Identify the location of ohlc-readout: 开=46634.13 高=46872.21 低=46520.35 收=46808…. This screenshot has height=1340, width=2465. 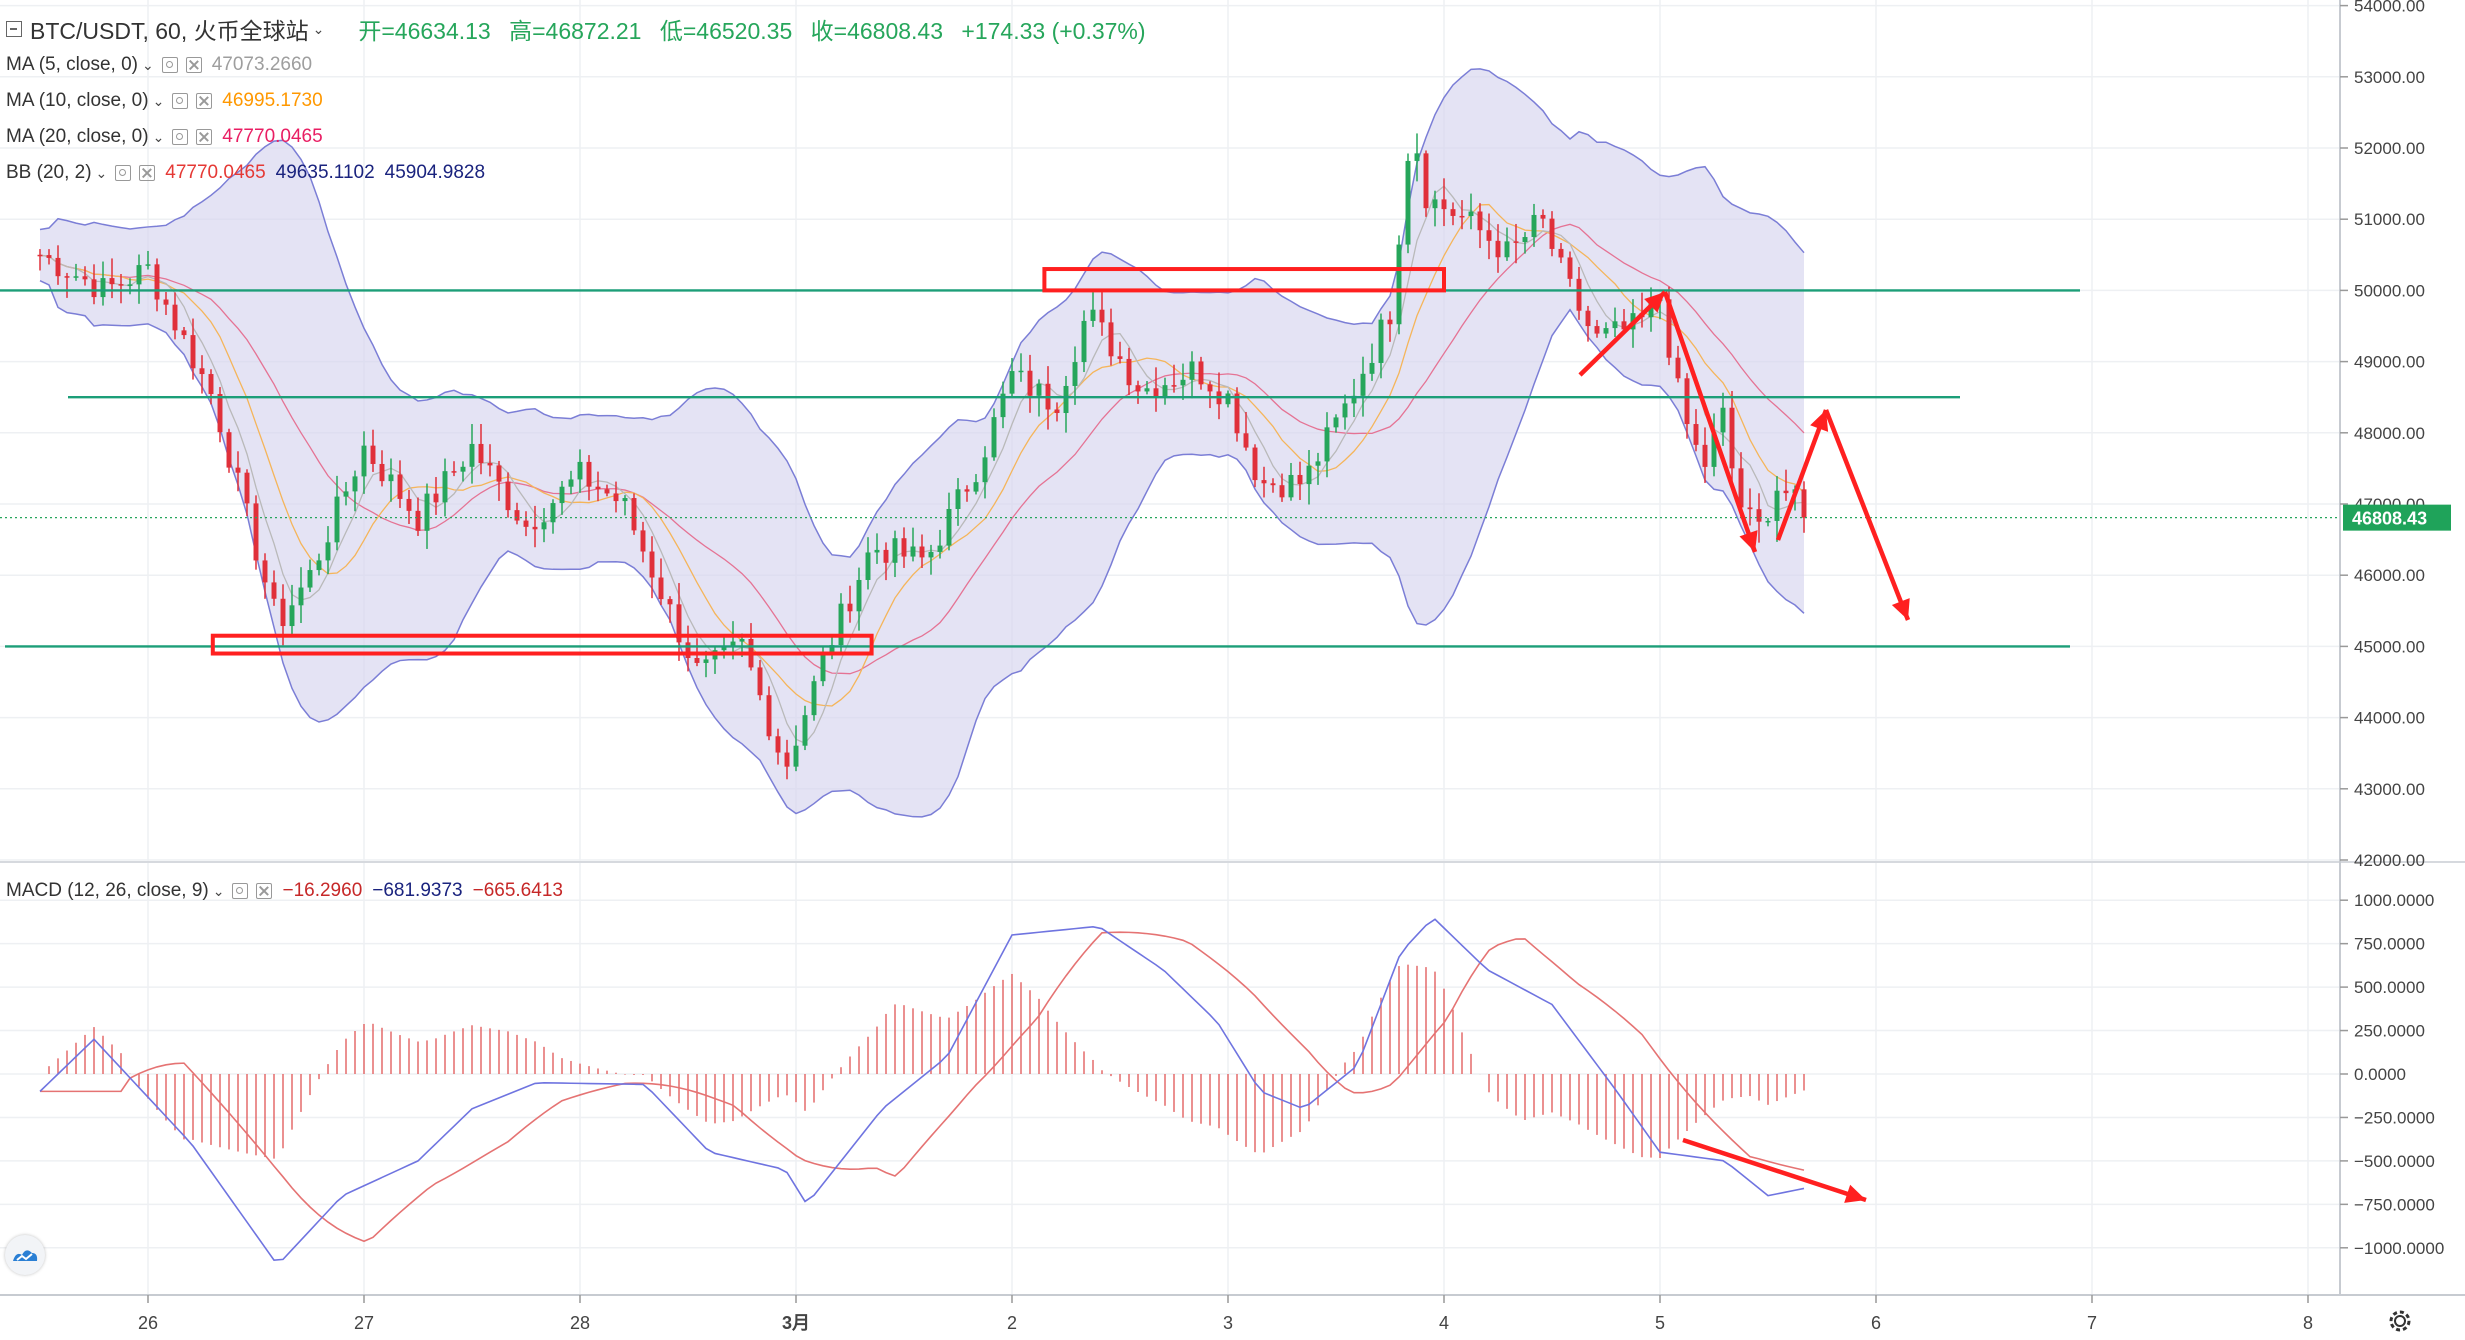
(757, 29).